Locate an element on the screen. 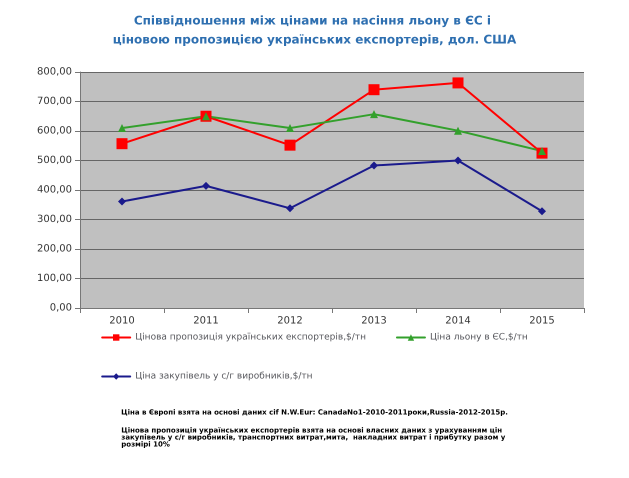  y-tick-label: 400,00 is located at coordinates (54, 190).